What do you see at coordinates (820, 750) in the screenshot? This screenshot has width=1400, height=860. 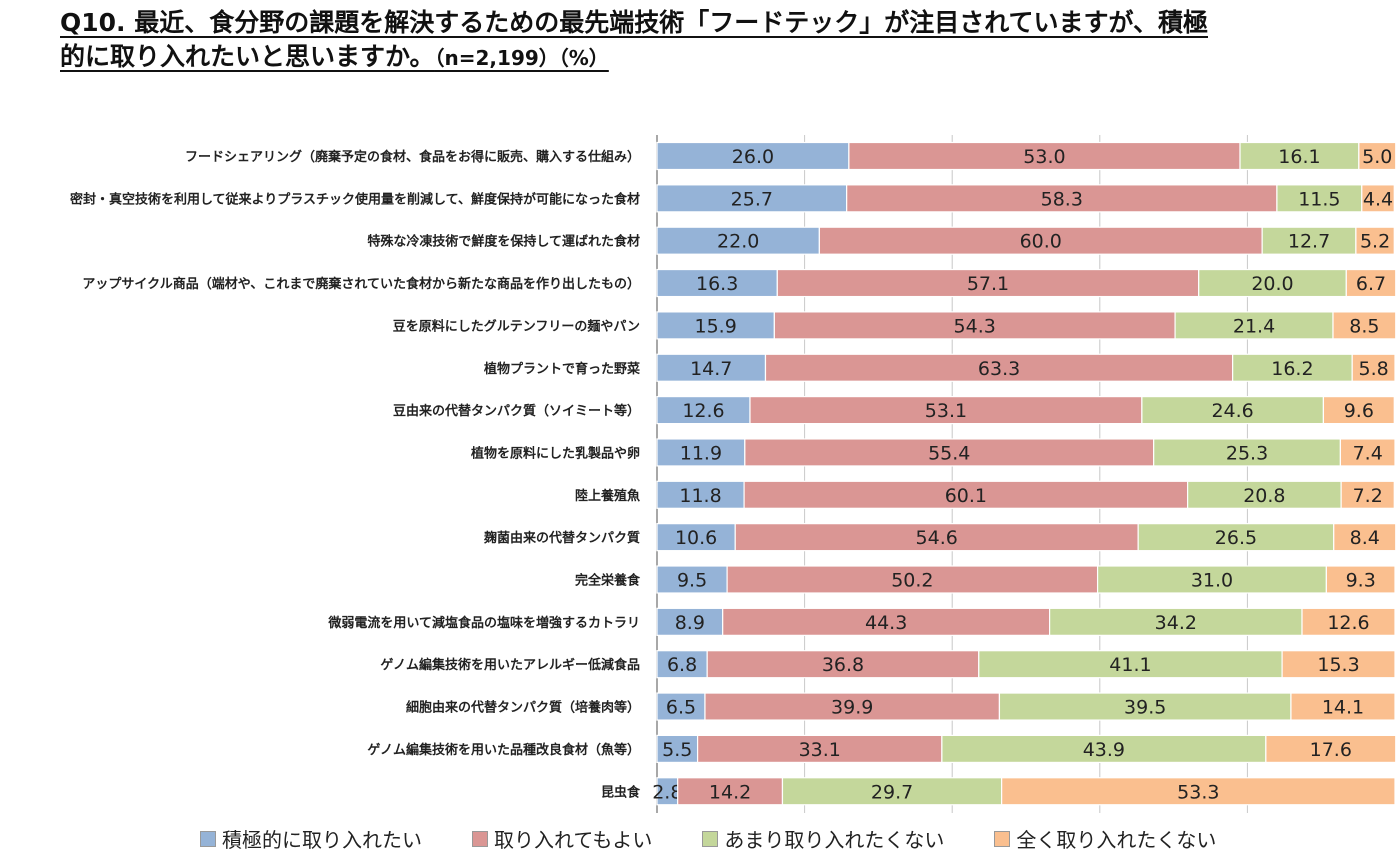 I see `data-label: 33.1` at bounding box center [820, 750].